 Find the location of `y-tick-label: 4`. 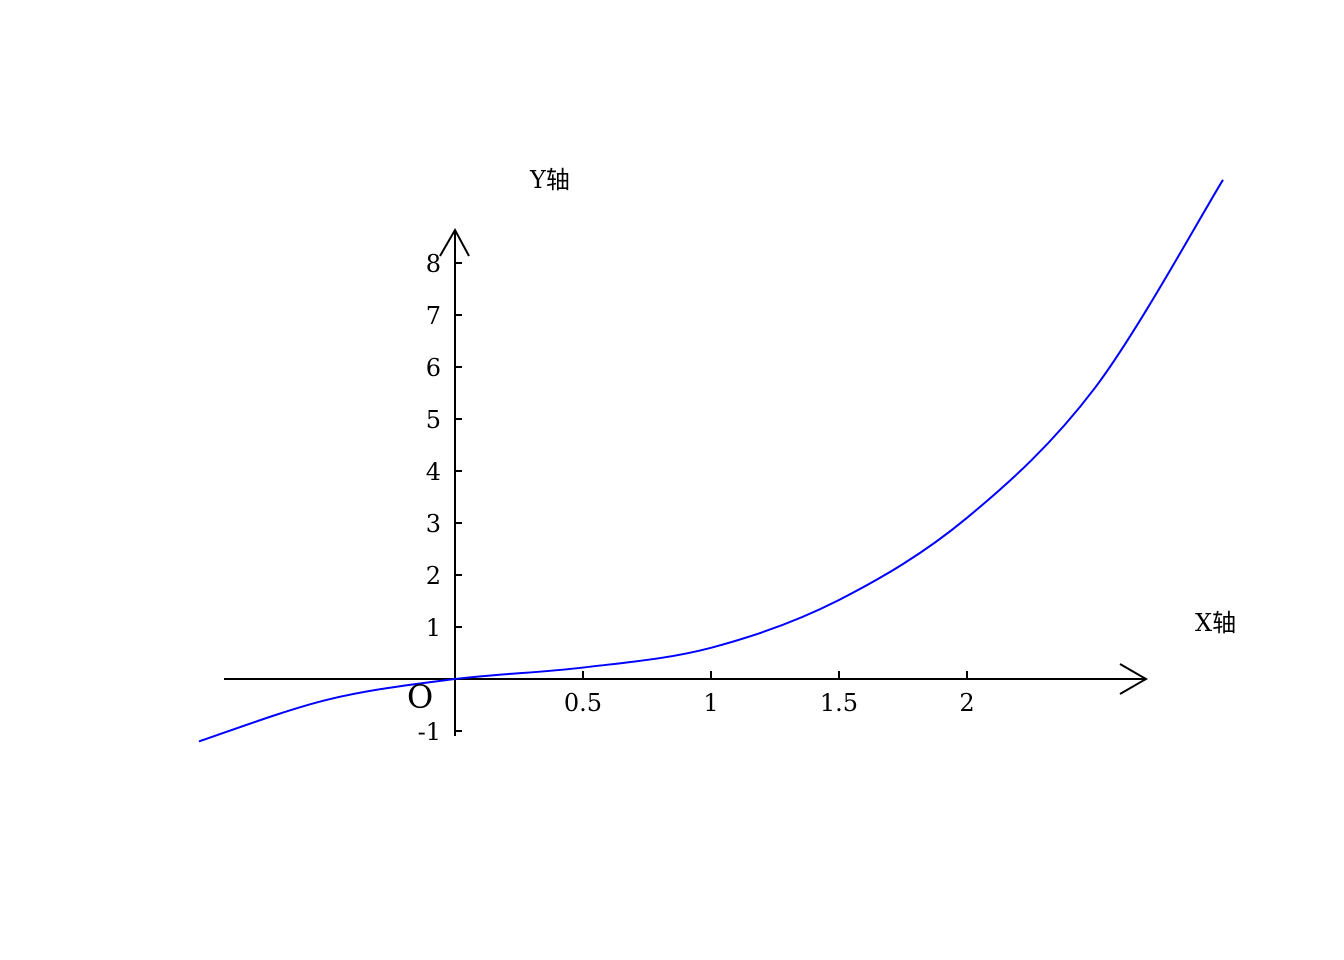

y-tick-label: 4 is located at coordinates (433, 472).